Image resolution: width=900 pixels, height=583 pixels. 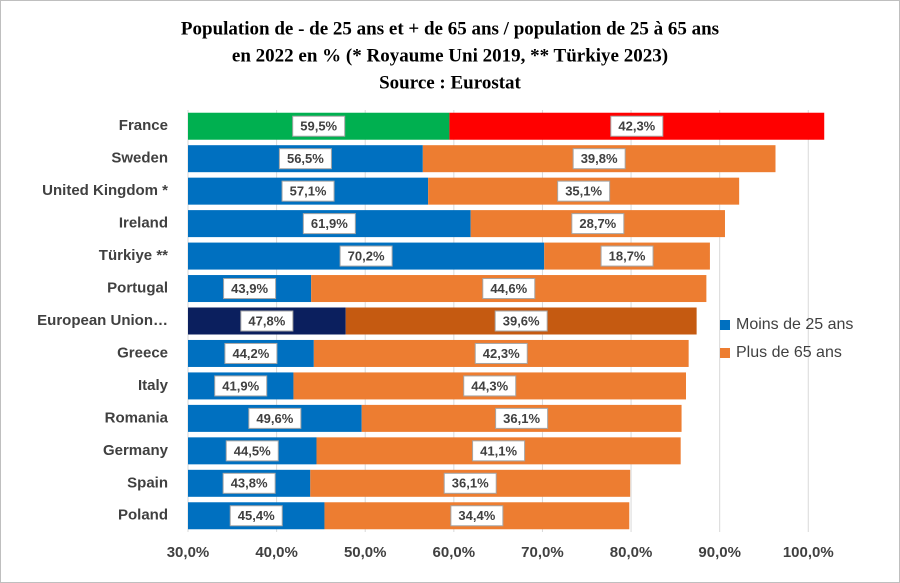 I want to click on y-tick-label: Greece, so click(x=142, y=352).